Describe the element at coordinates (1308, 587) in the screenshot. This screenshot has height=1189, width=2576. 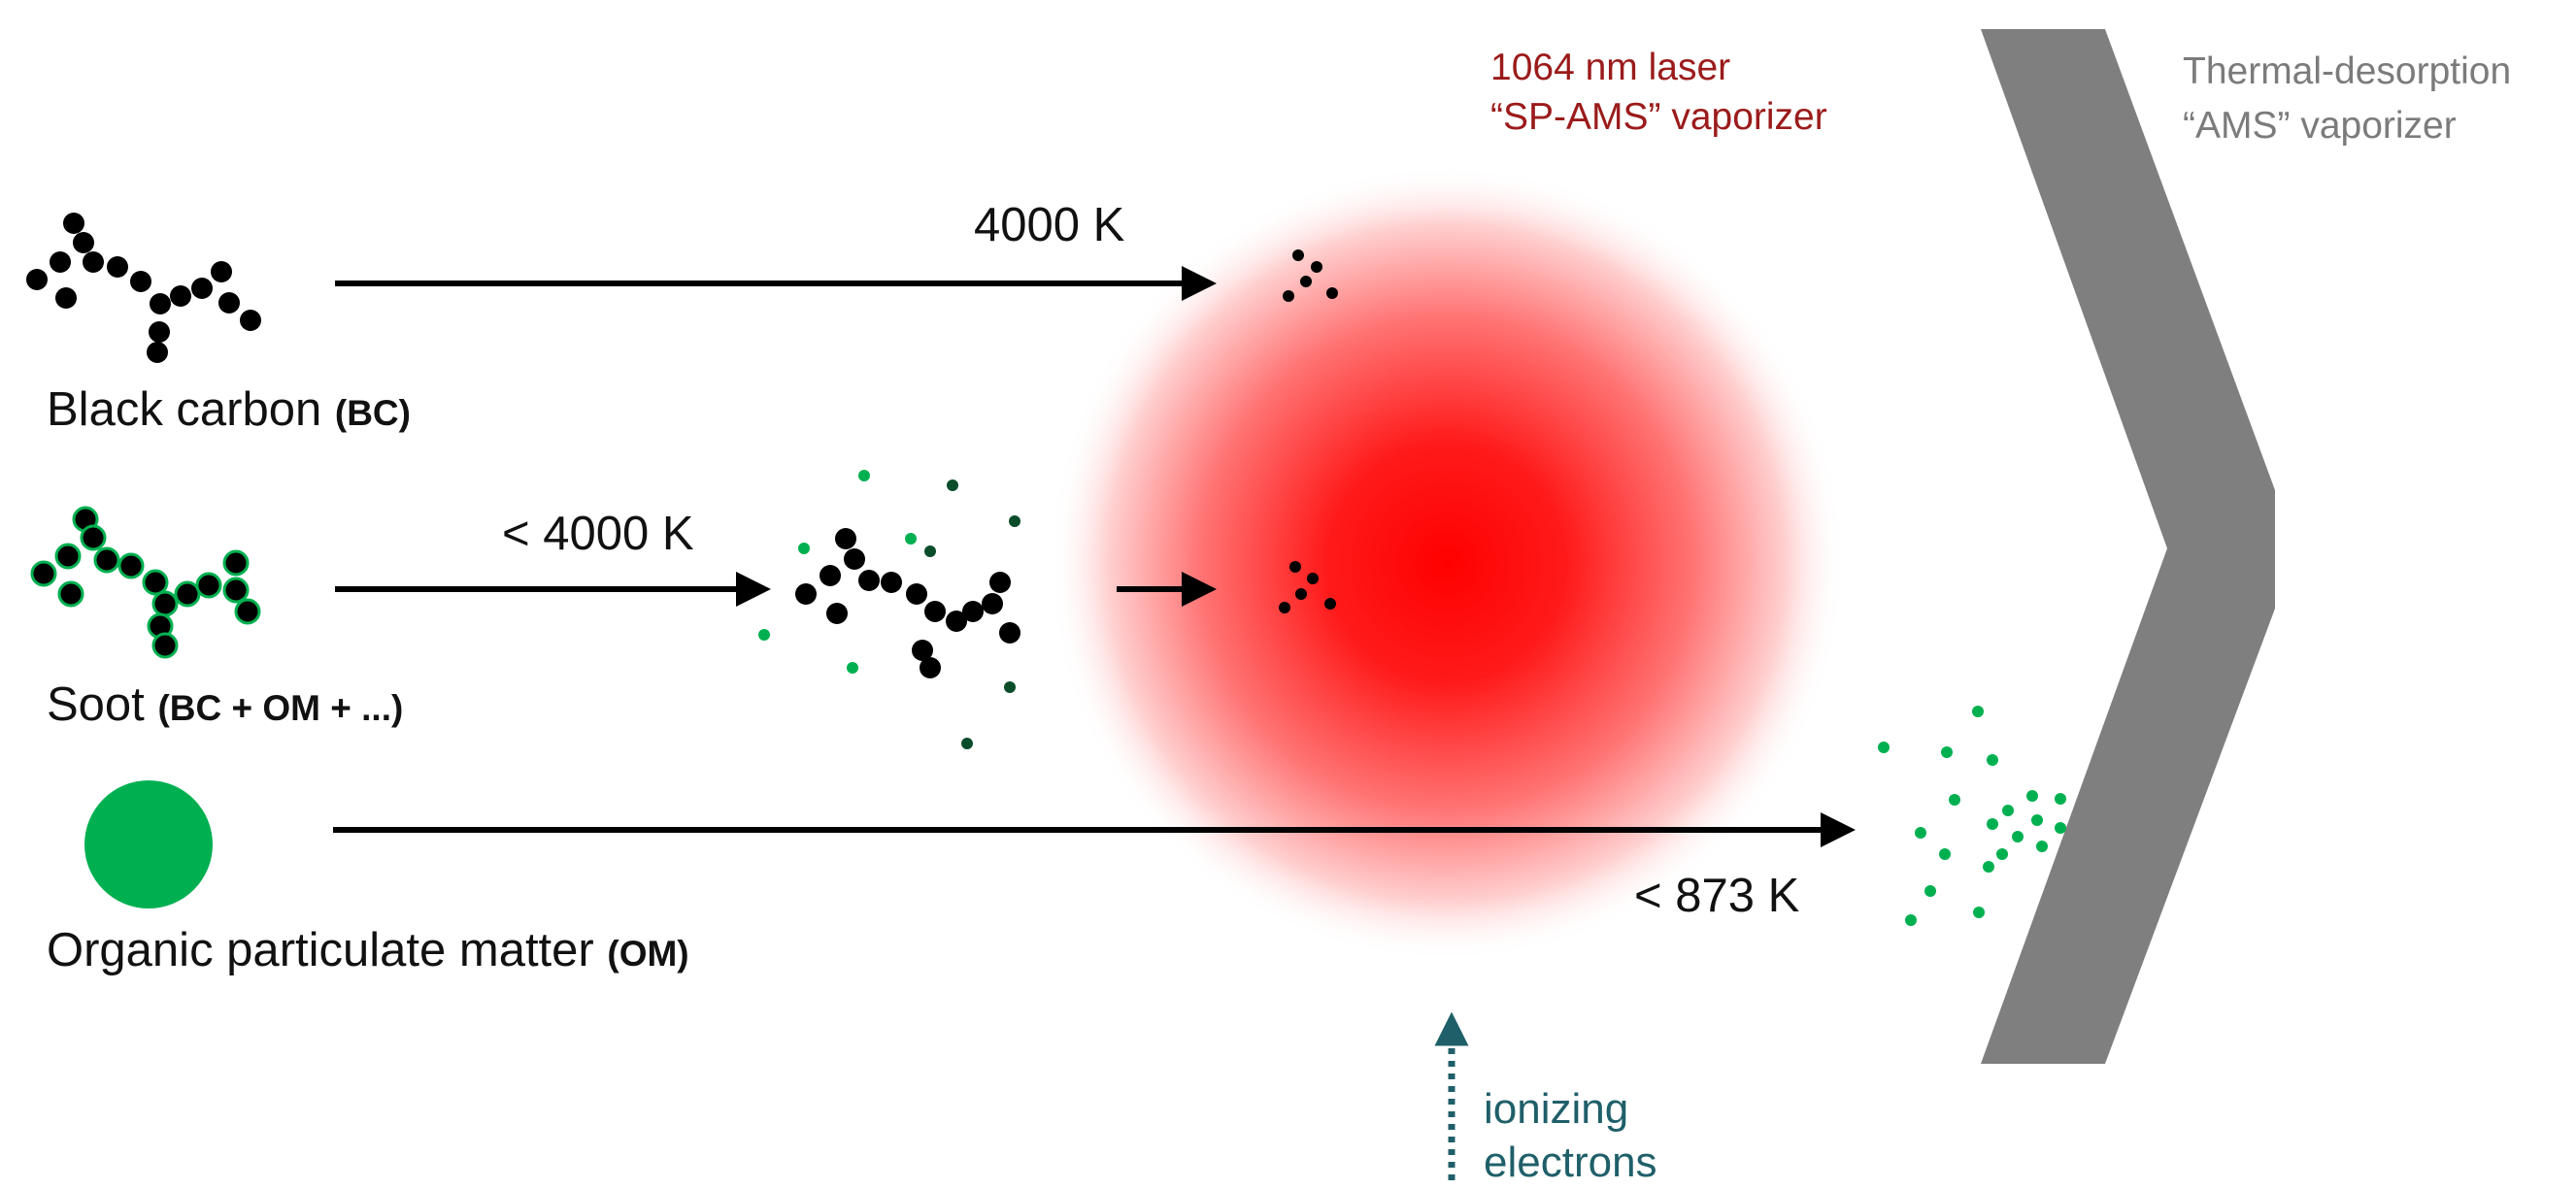
I see `vaporized-bc-dots-middle` at that location.